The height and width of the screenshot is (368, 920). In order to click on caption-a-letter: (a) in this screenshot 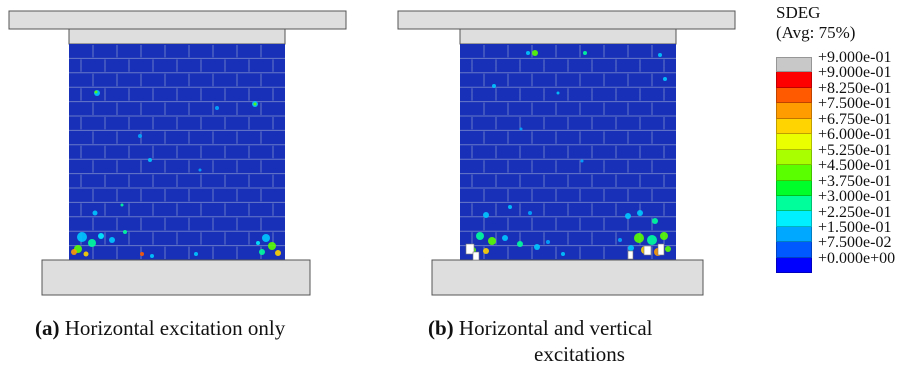, I will do `click(47, 328)`.